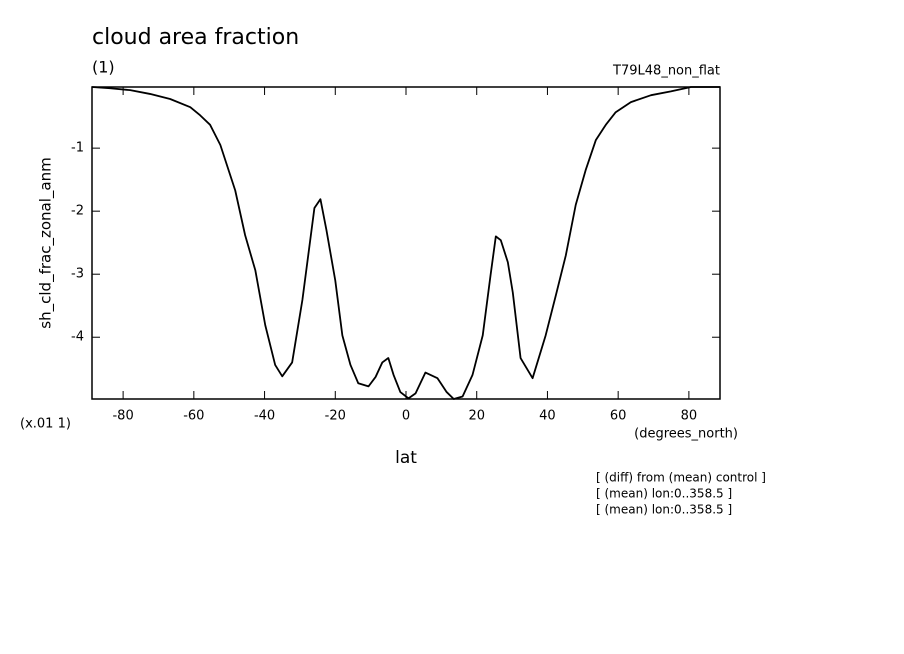  What do you see at coordinates (264, 416) in the screenshot?
I see `x-tick-label: -40` at bounding box center [264, 416].